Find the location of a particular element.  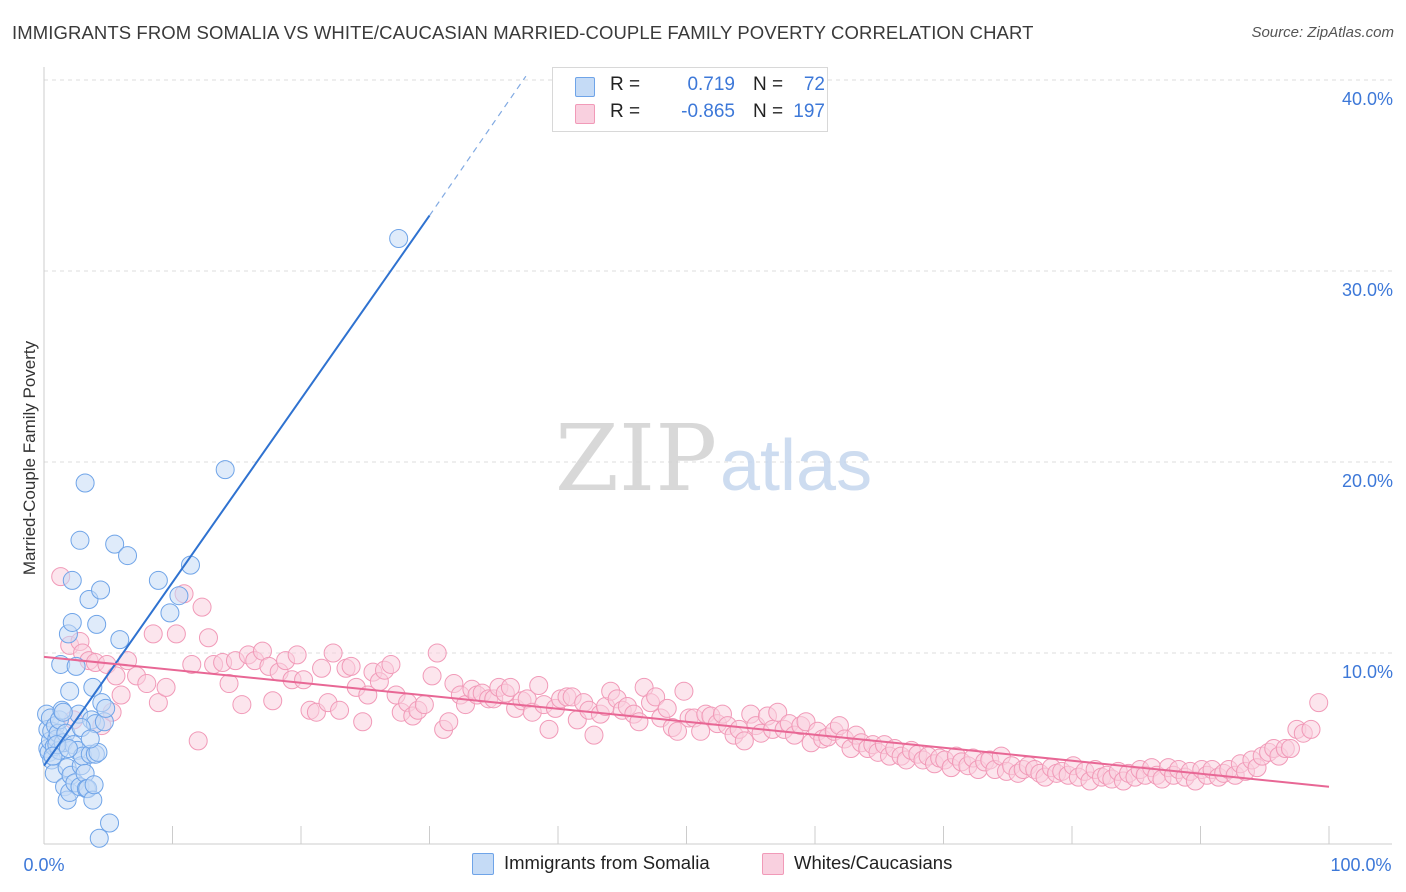

y-tick-label: 40.0% is located at coordinates (1367, 99).